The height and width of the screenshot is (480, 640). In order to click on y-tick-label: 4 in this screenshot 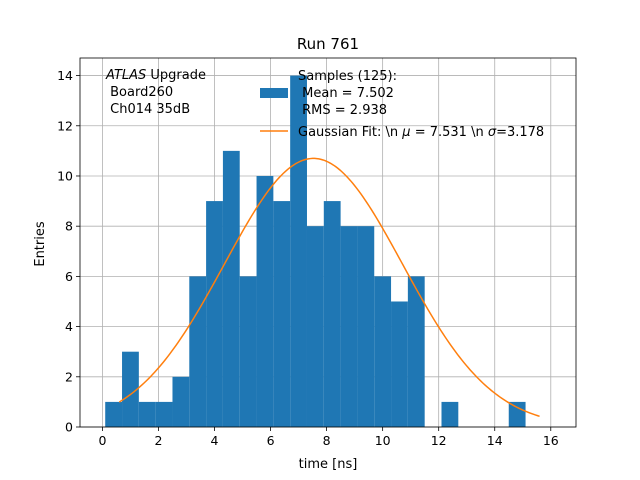, I will do `click(69, 326)`.